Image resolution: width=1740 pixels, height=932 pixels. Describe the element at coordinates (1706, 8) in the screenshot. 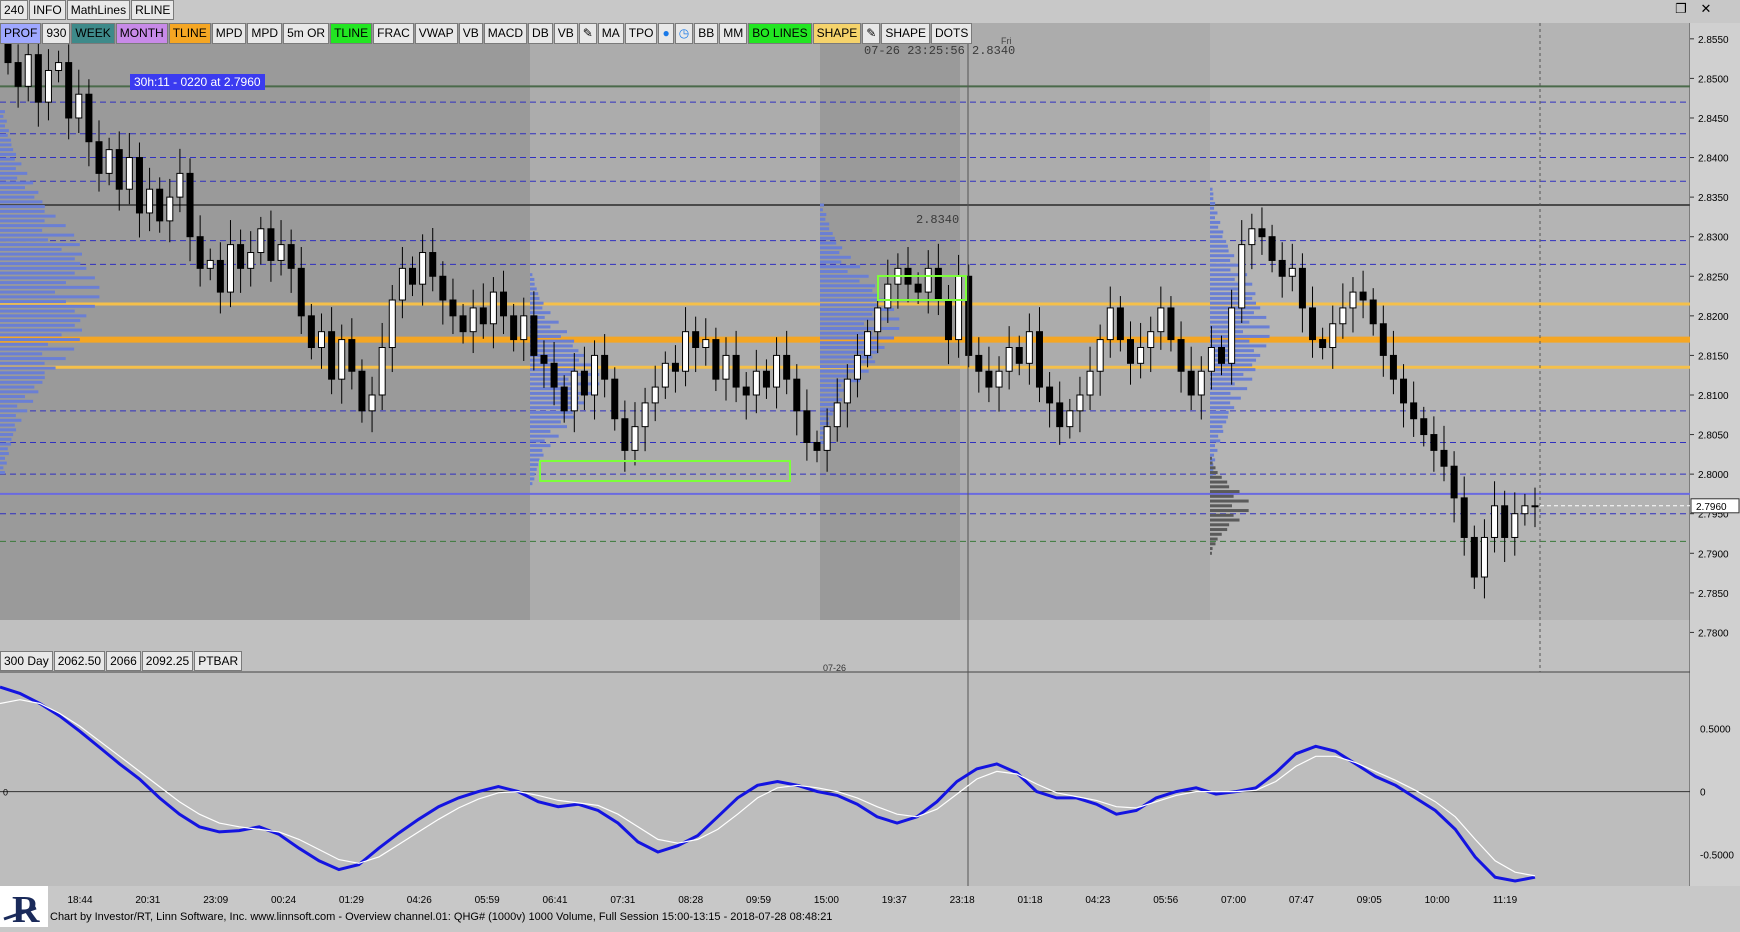

I see `close-window-icon: ✕` at that location.